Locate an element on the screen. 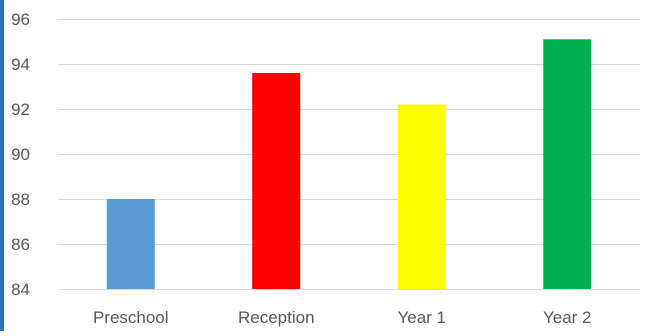  x-tick-label: Preschool is located at coordinates (131, 317).